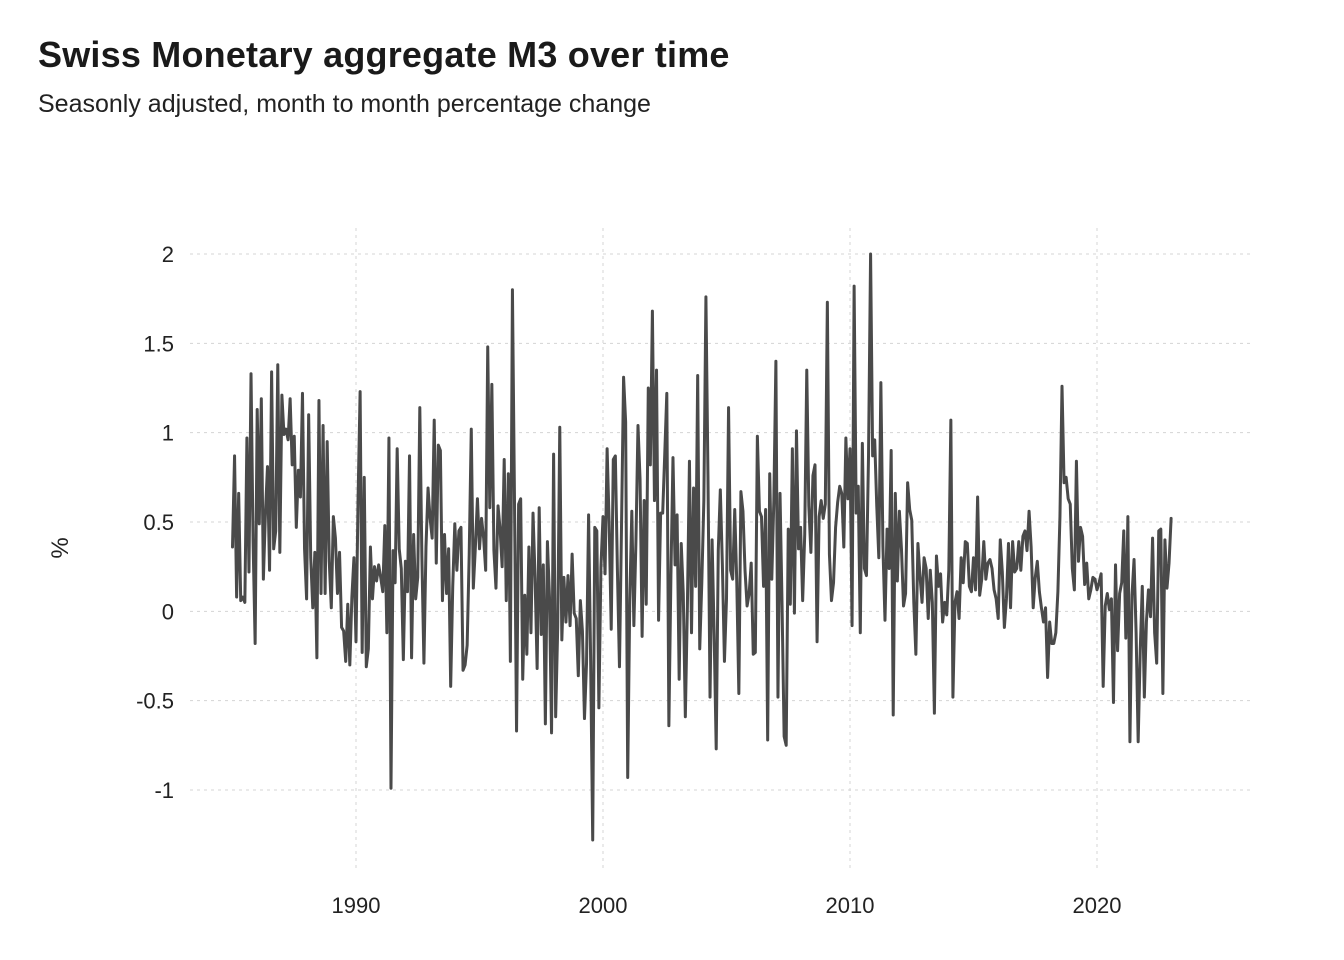 Image resolution: width=1344 pixels, height=960 pixels. What do you see at coordinates (164, 790) in the screenshot?
I see `y-tick-label: -1` at bounding box center [164, 790].